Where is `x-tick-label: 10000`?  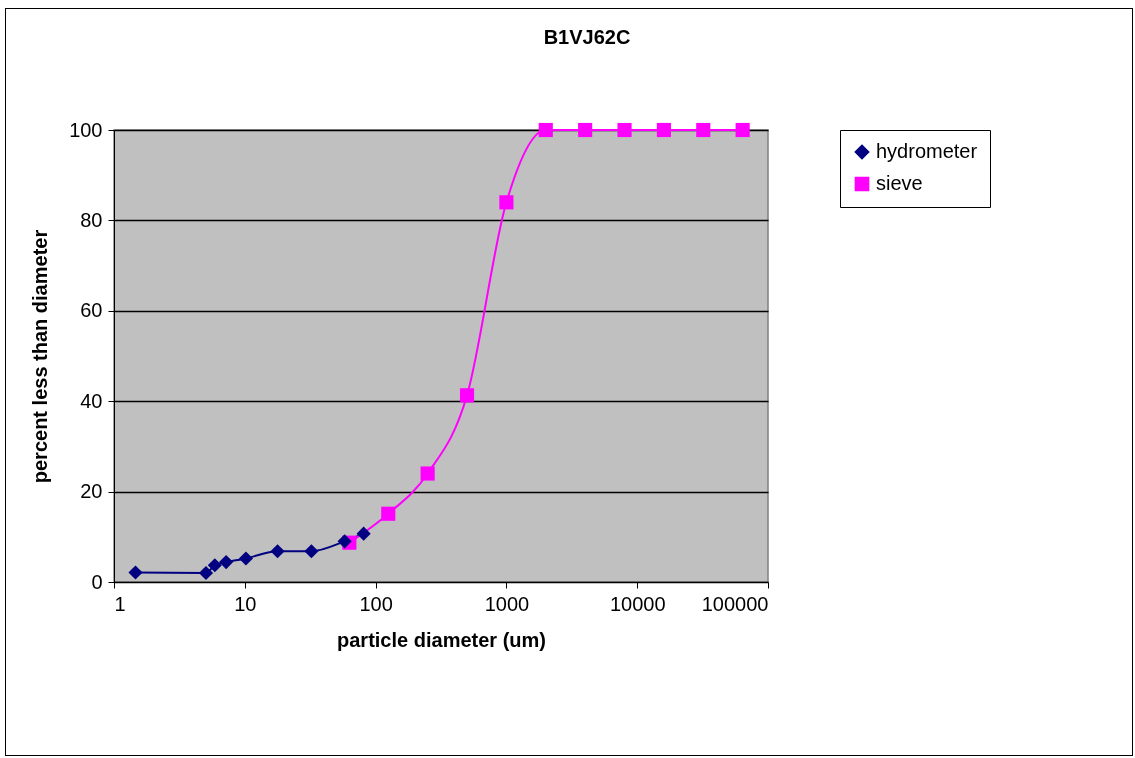 x-tick-label: 10000 is located at coordinates (637, 603).